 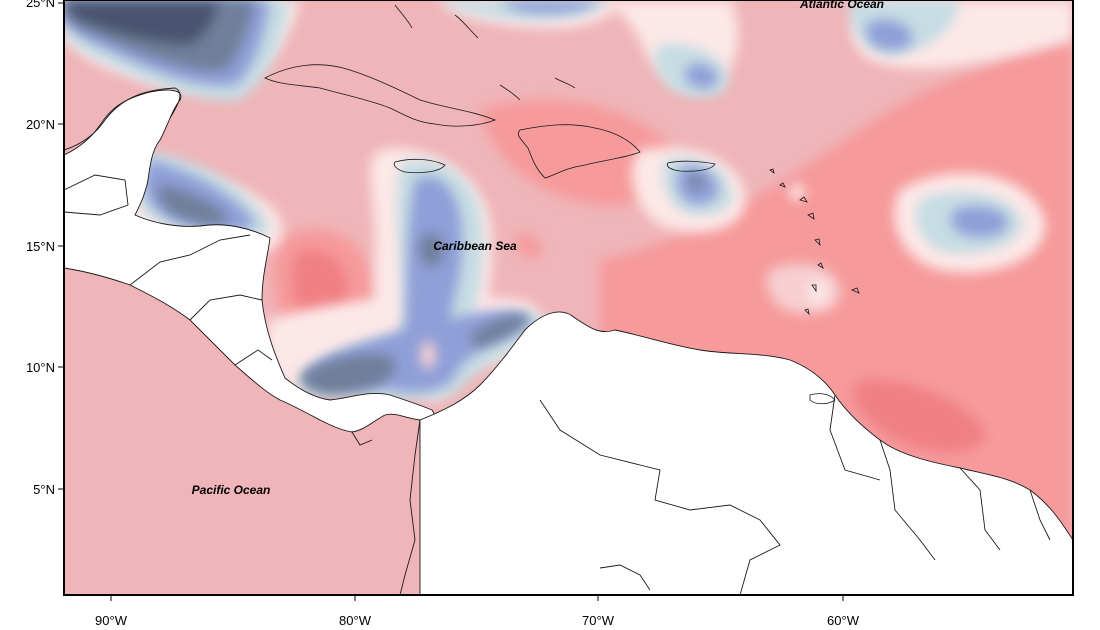 What do you see at coordinates (231, 490) in the screenshot?
I see `pacific-ocean-label: Pacific Ocean` at bounding box center [231, 490].